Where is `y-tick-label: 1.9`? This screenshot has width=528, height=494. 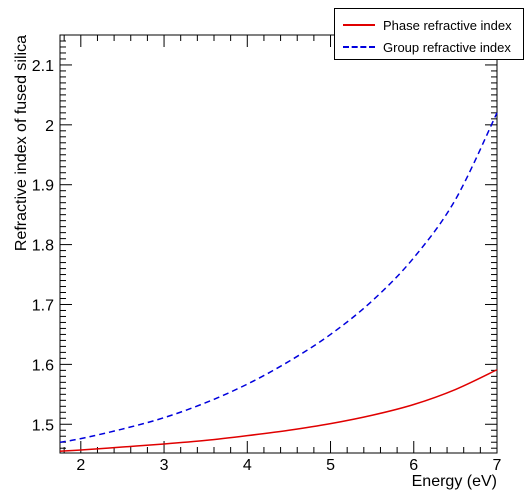
y-tick-label: 1.9 is located at coordinates (43, 186).